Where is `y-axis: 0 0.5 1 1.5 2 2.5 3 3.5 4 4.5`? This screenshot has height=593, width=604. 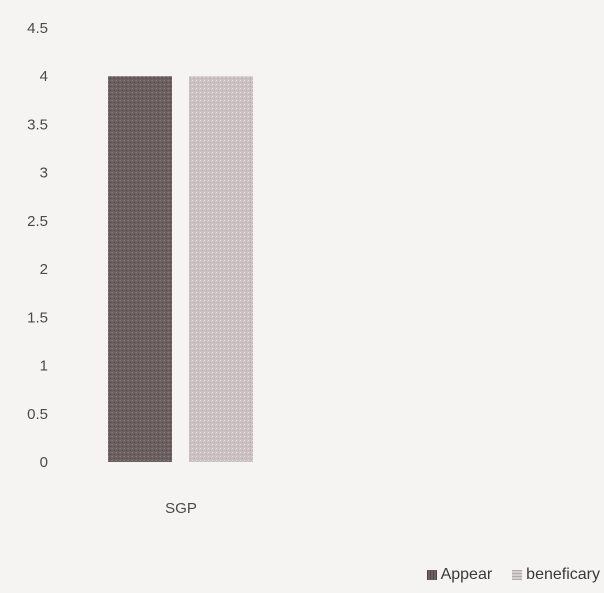 y-axis: 0 0.5 1 1.5 2 2.5 3 3.5 4 4.5 is located at coordinates (37, 245).